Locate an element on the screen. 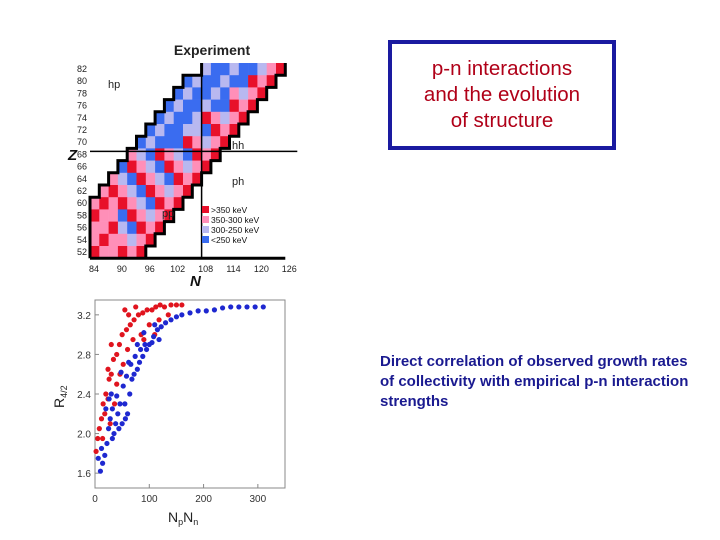 The image size is (720, 540). x-tick-label: 100 is located at coordinates (149, 499).